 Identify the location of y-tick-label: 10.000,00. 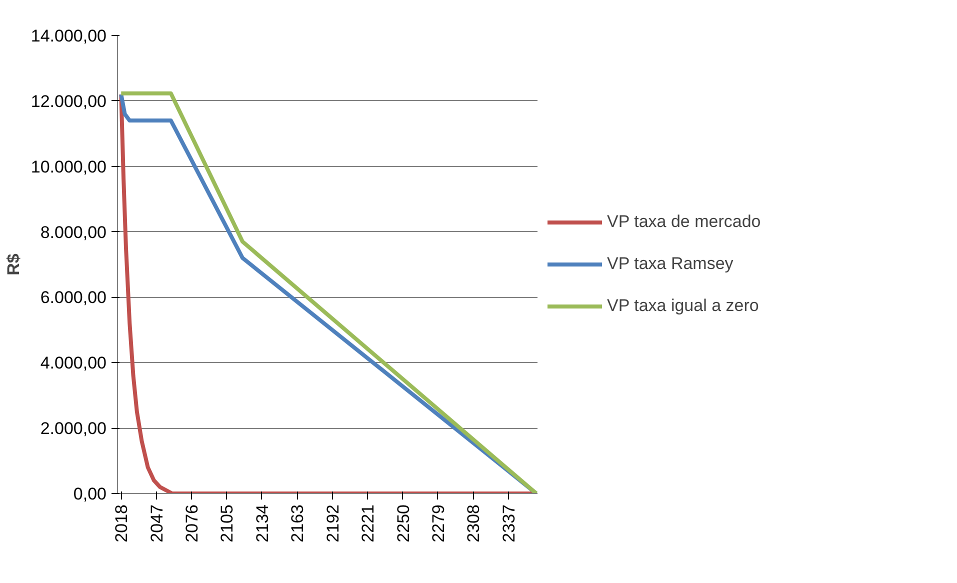
(68, 166).